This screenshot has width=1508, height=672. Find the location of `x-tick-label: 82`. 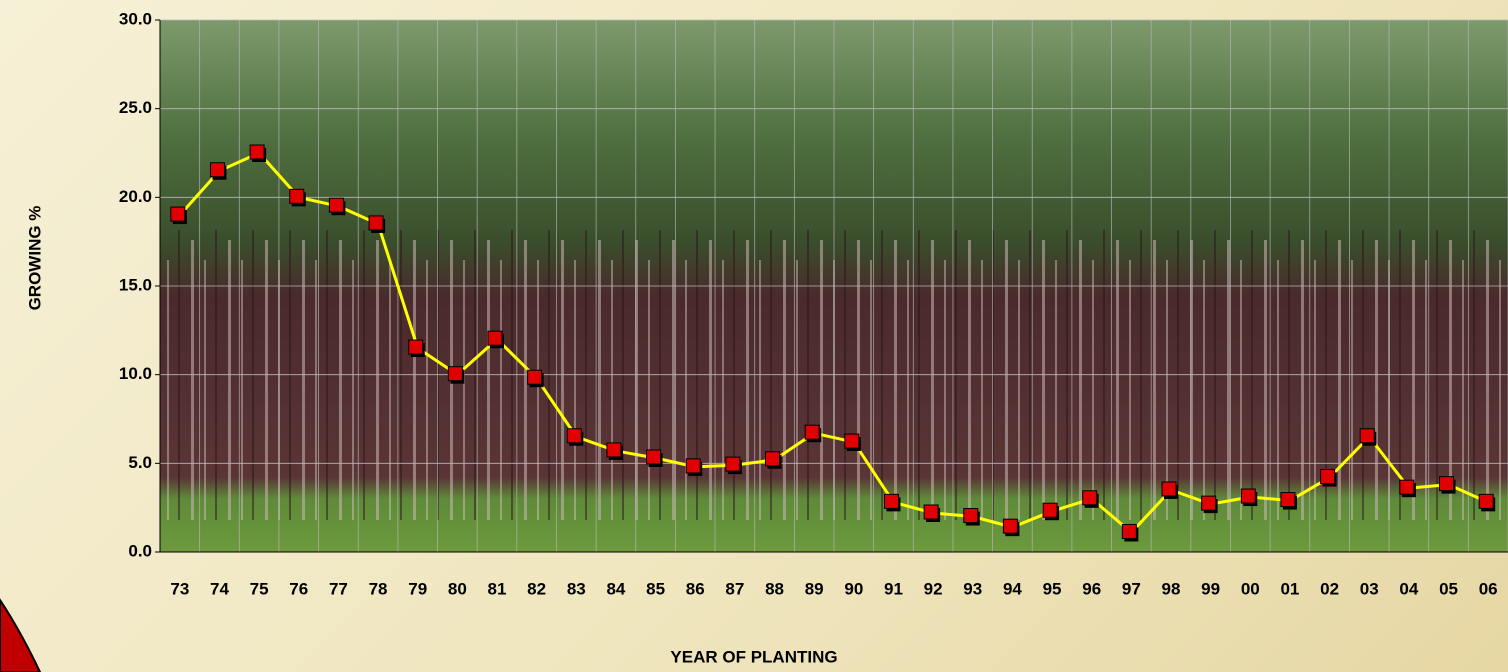

x-tick-label: 82 is located at coordinates (536, 588).